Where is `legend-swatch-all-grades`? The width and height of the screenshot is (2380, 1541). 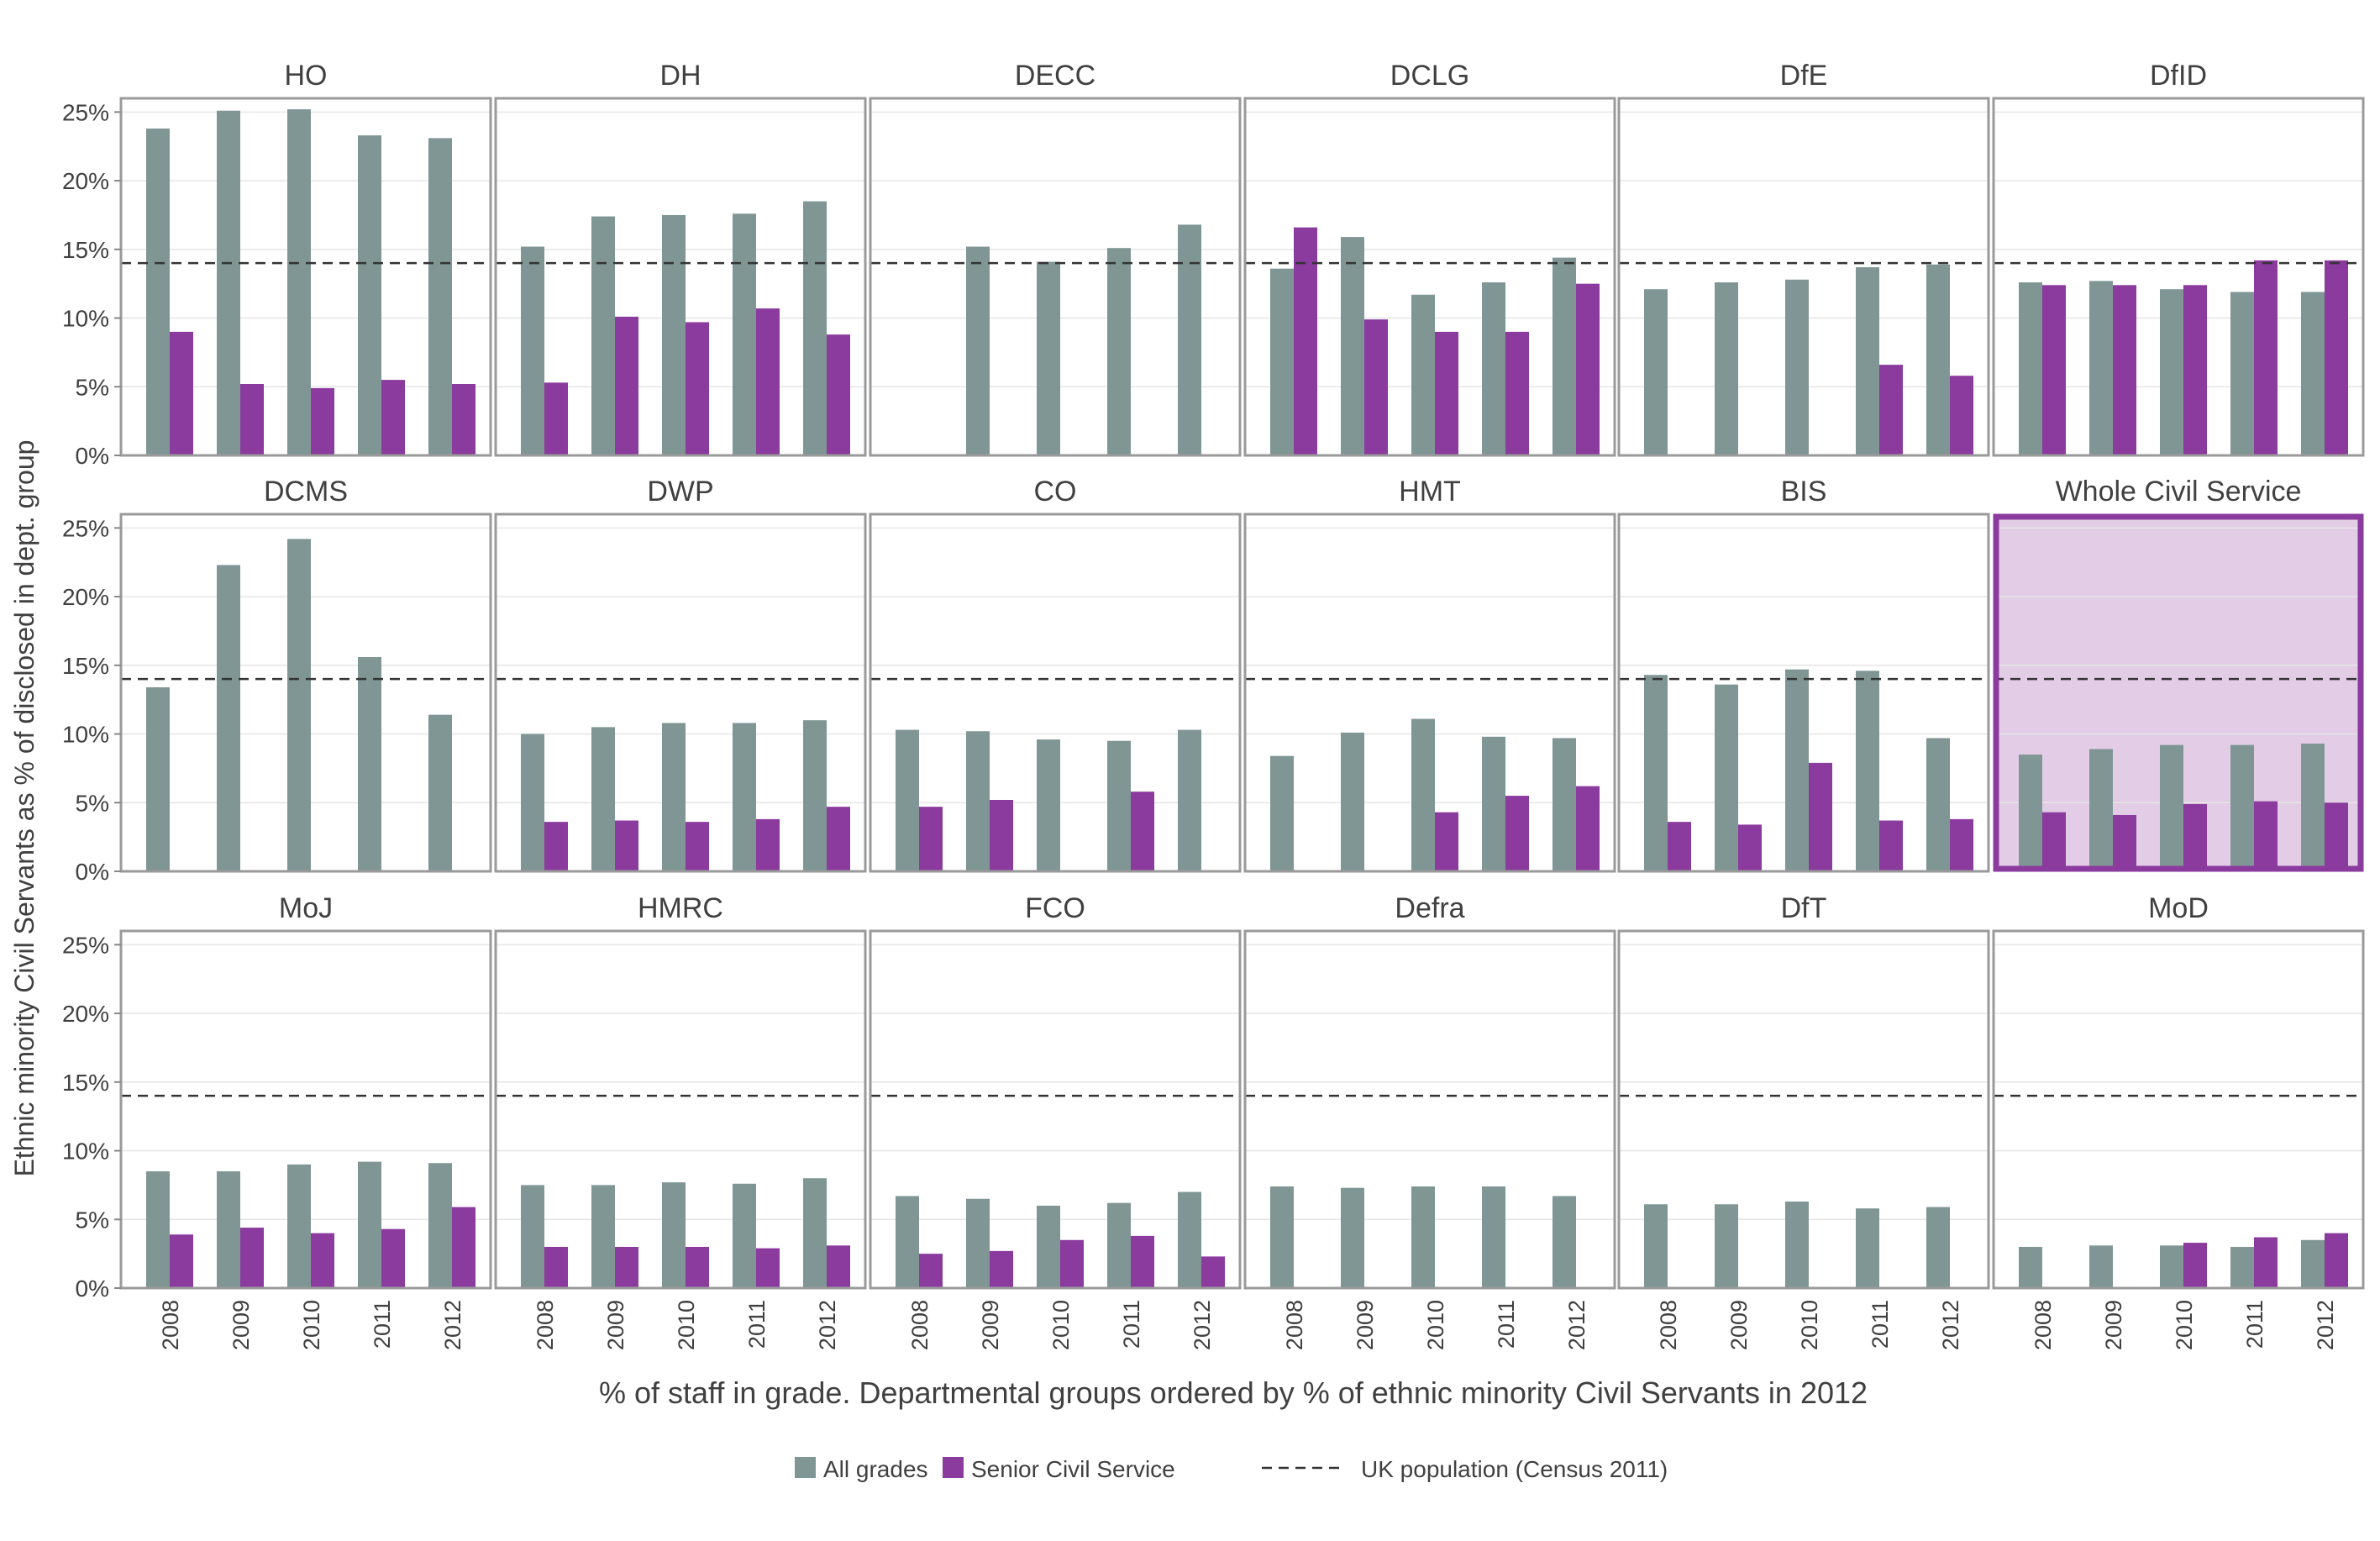
legend-swatch-all-grades is located at coordinates (805, 1467).